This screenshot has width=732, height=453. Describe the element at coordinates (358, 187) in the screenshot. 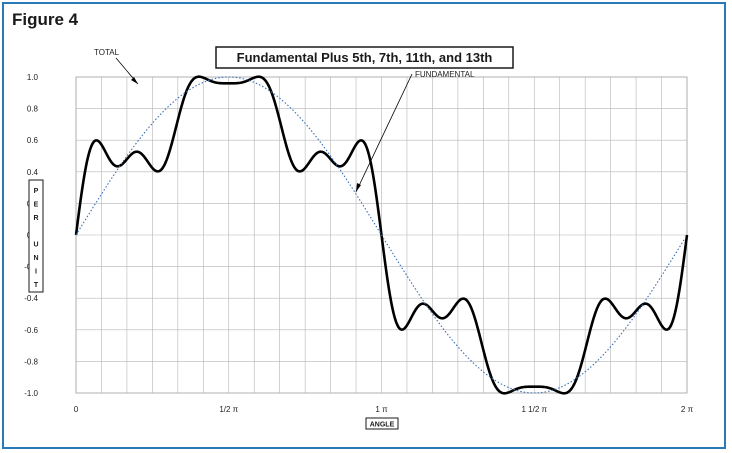

I see `annotation-fundamental-arrowhead` at that location.